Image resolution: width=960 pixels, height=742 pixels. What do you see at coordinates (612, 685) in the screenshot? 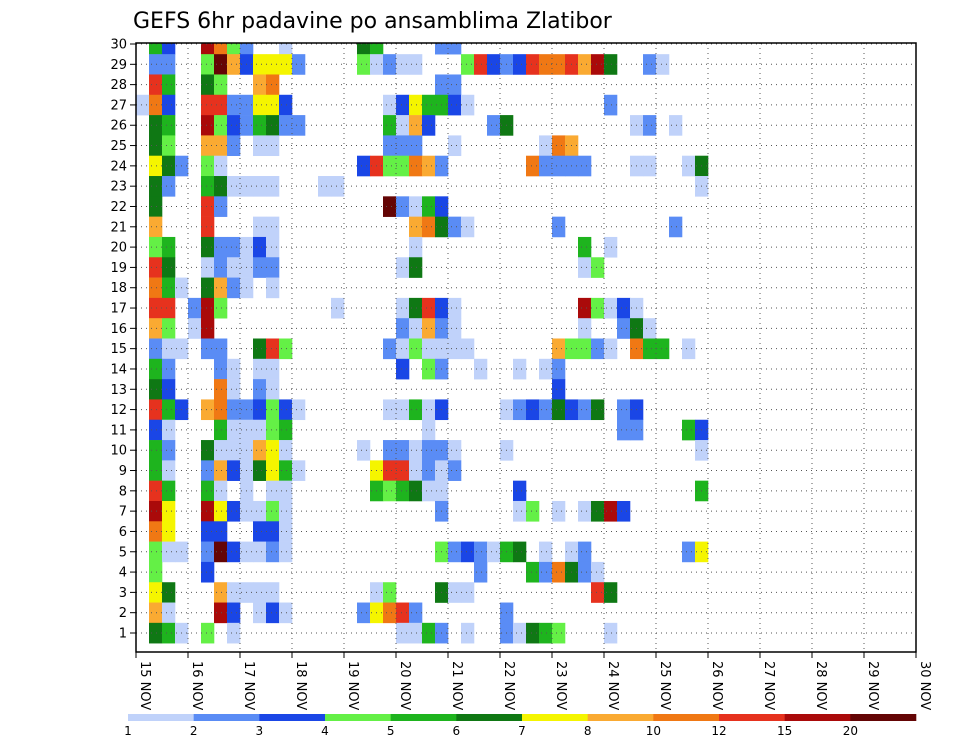
I see `x-tick-label: 24 NOV` at bounding box center [612, 685].